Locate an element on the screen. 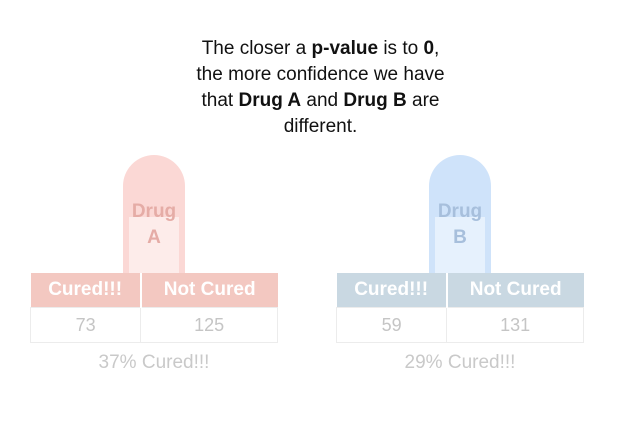 This screenshot has height=421, width=641. drug-b-table: Cured!!! Not Cured 59 131 is located at coordinates (459, 308).